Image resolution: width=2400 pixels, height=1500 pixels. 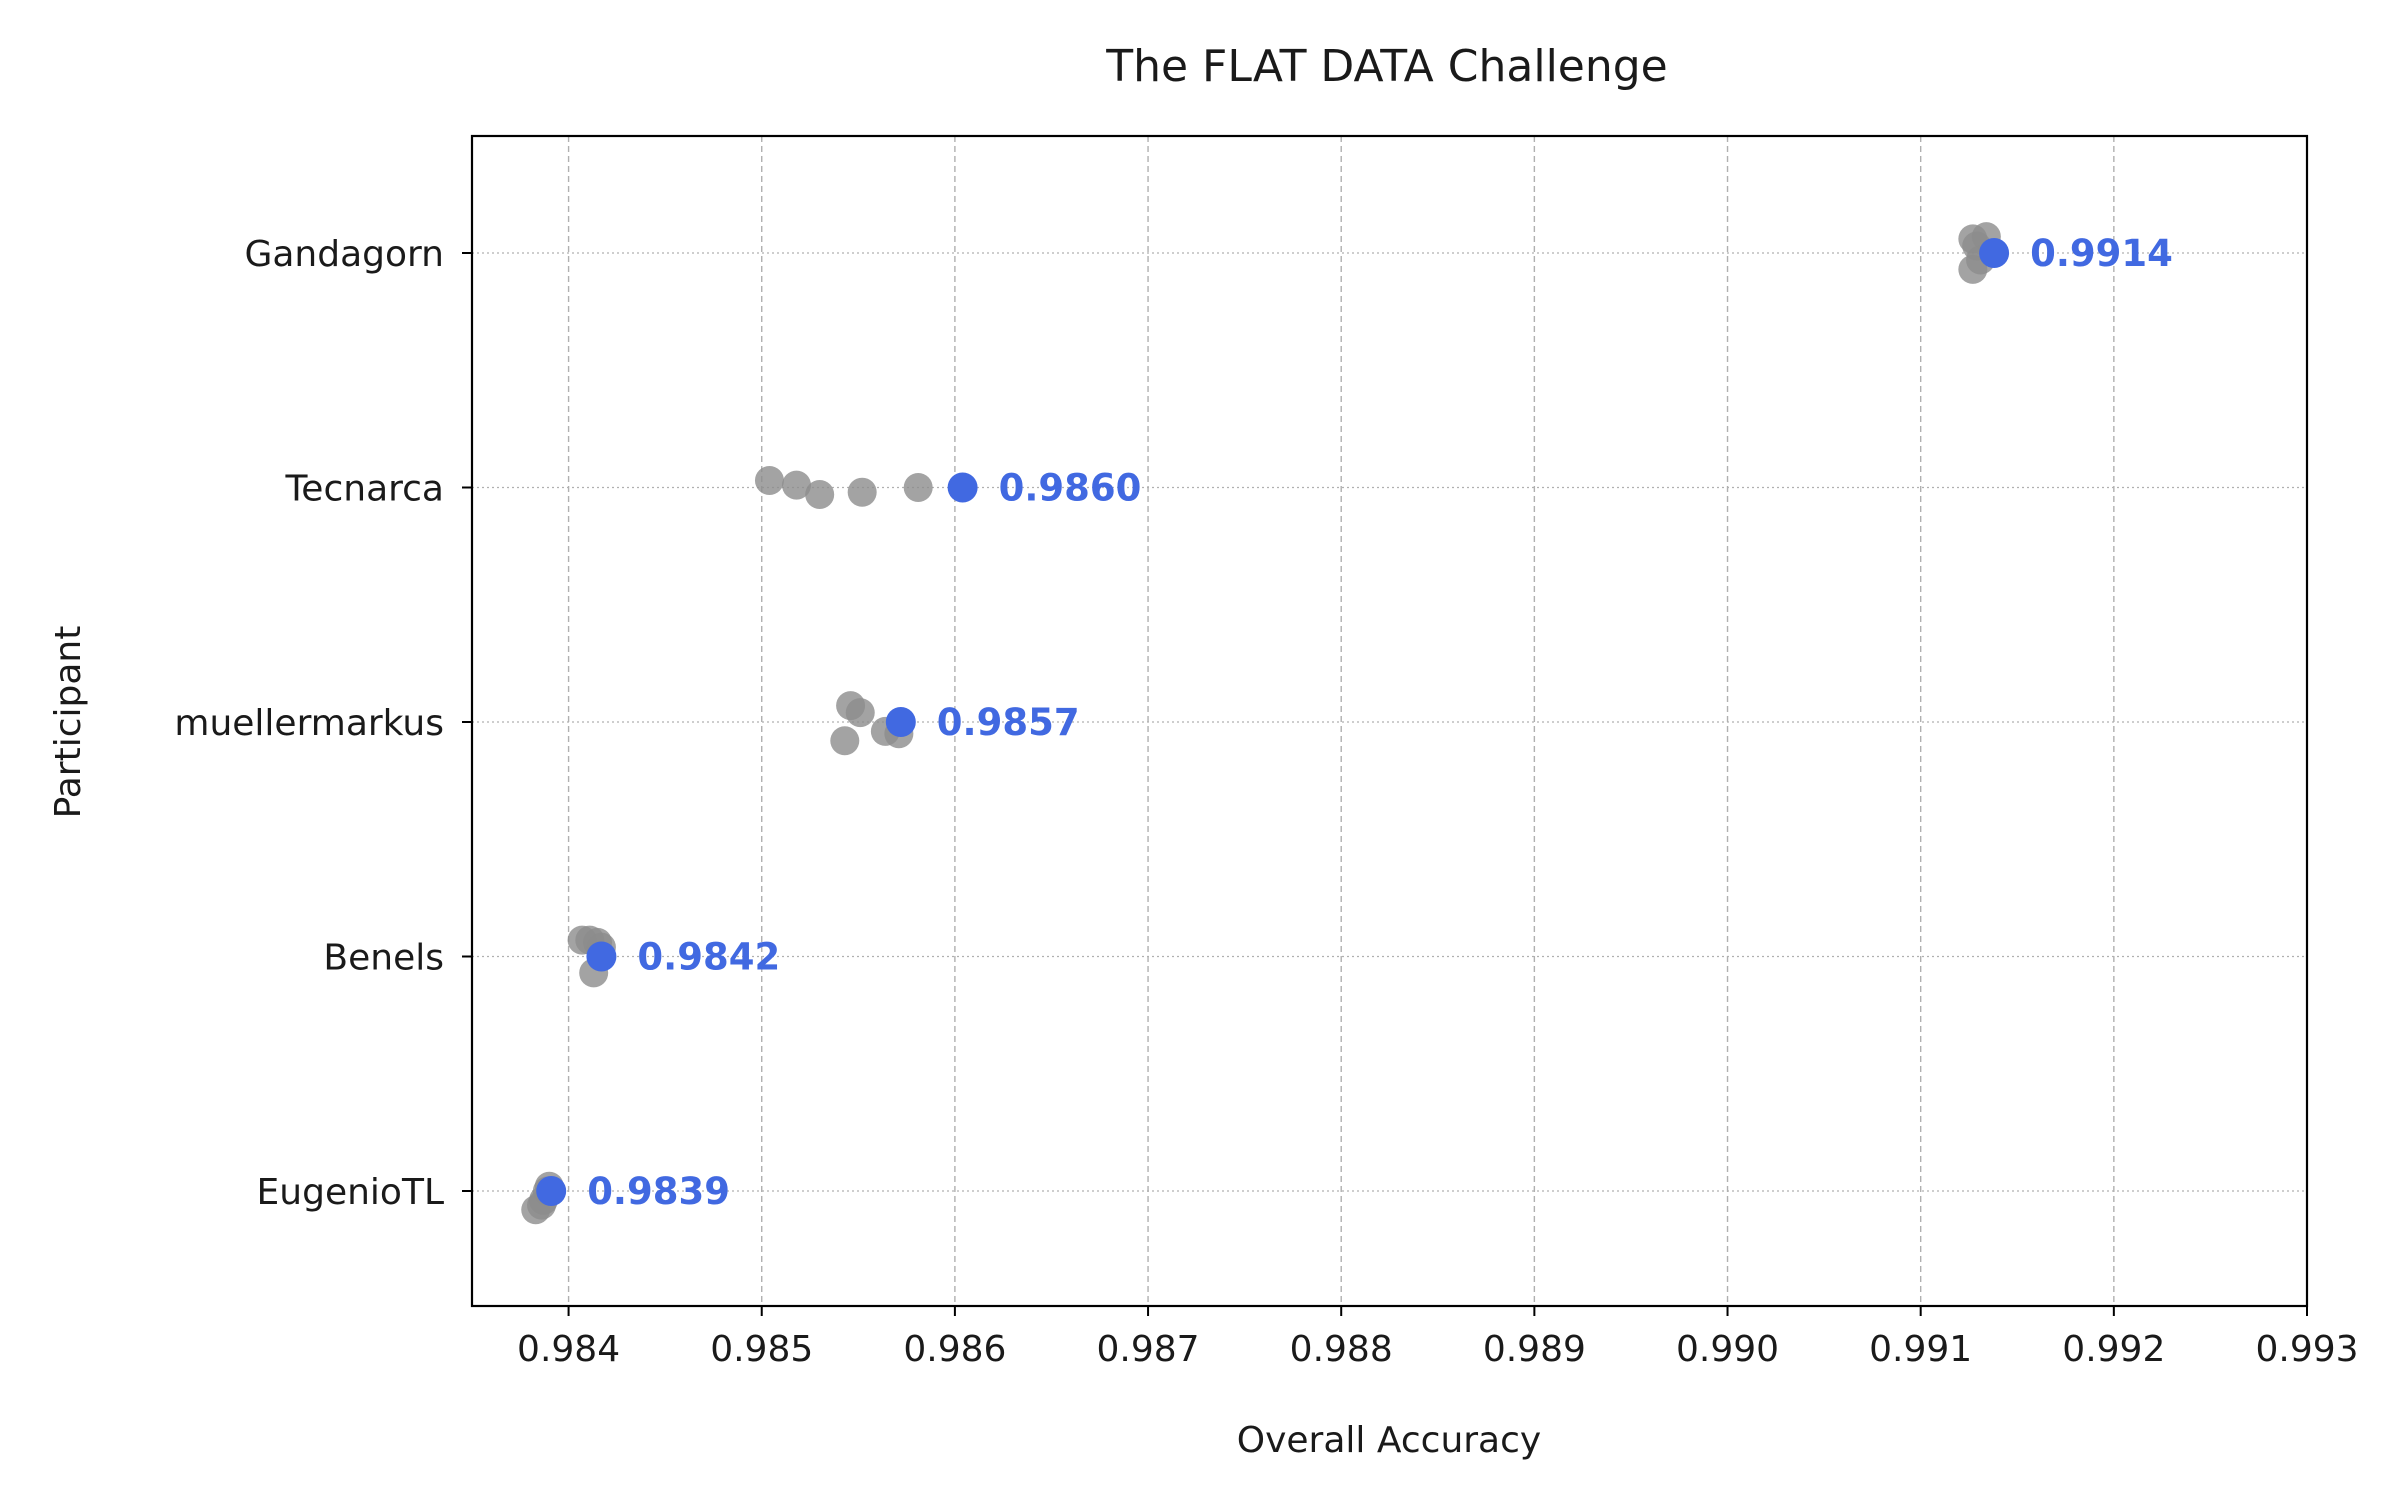 I want to click on best-value-label: 0.9857, so click(x=1008, y=722).